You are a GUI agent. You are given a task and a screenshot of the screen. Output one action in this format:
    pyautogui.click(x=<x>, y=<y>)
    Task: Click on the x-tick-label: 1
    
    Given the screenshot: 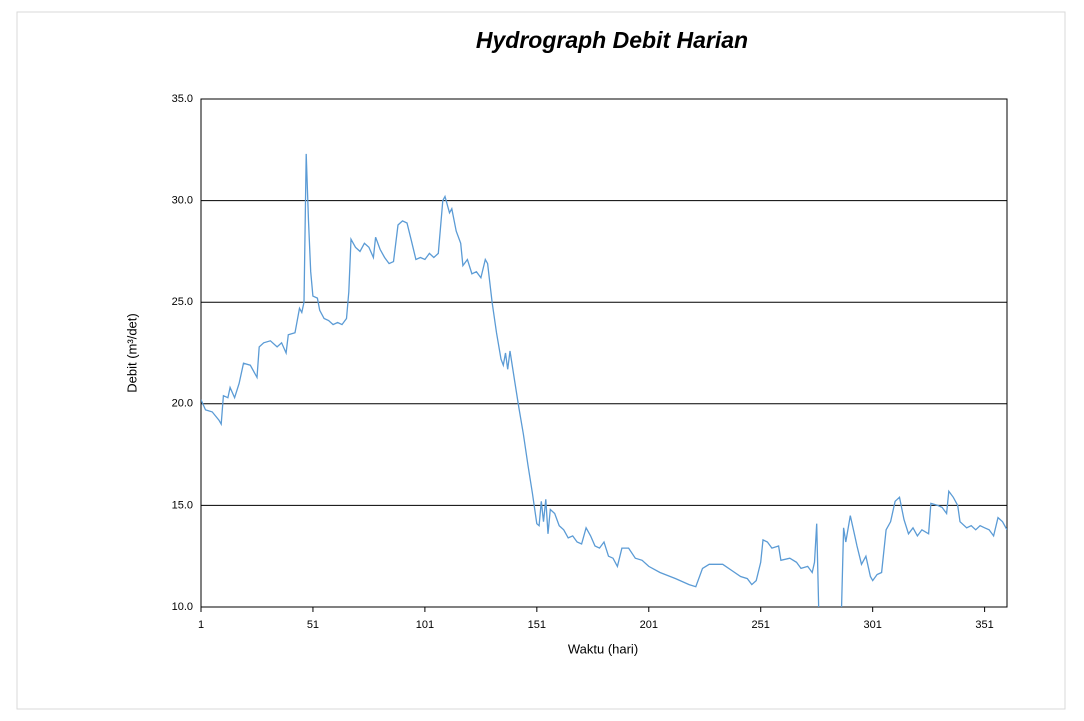 What is the action you would take?
    pyautogui.click(x=201, y=625)
    